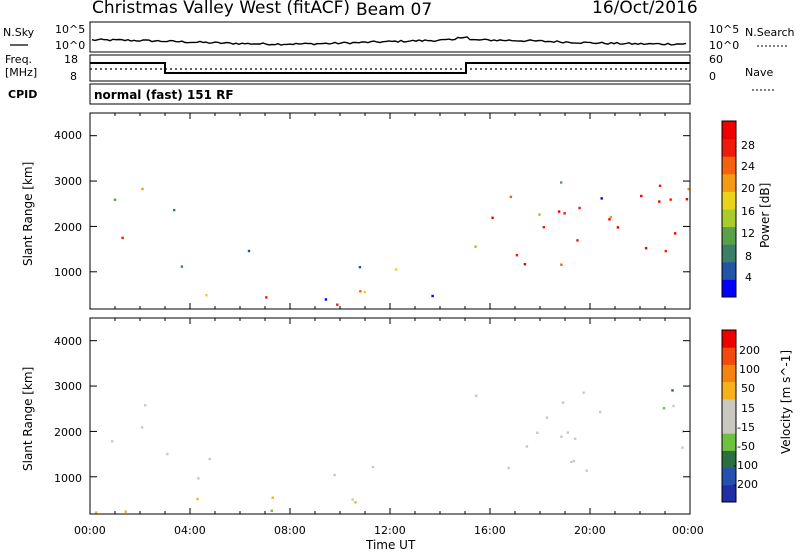  What do you see at coordinates (391, 545) in the screenshot?
I see `xaxis-label: Time UT` at bounding box center [391, 545].